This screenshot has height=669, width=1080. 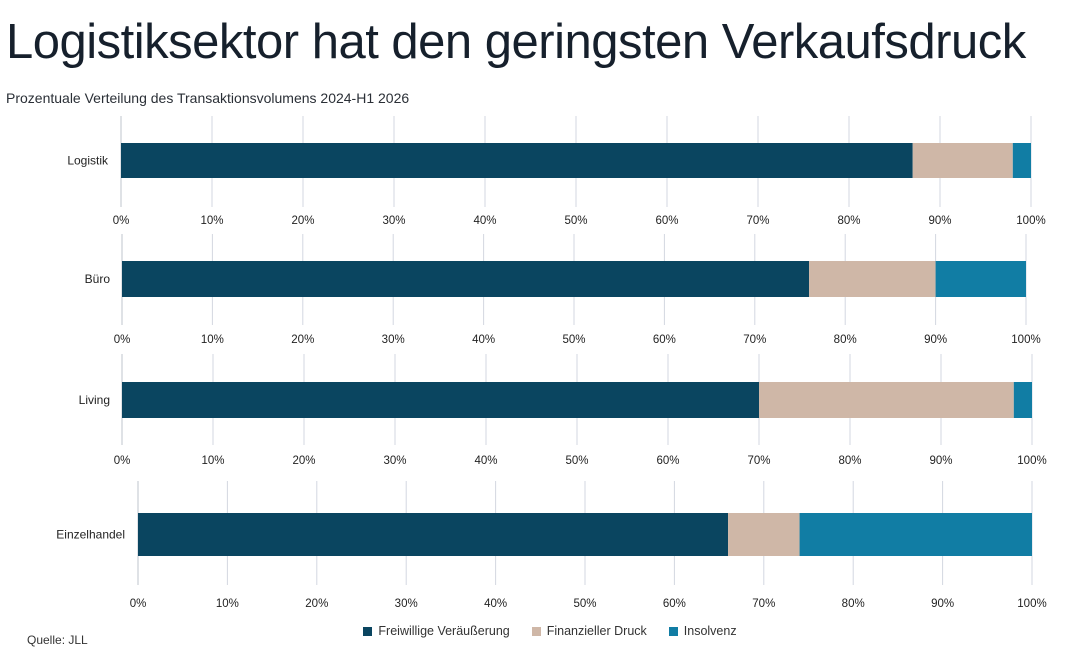 What do you see at coordinates (573, 340) in the screenshot?
I see `tick-label-büro-5: 50%` at bounding box center [573, 340].